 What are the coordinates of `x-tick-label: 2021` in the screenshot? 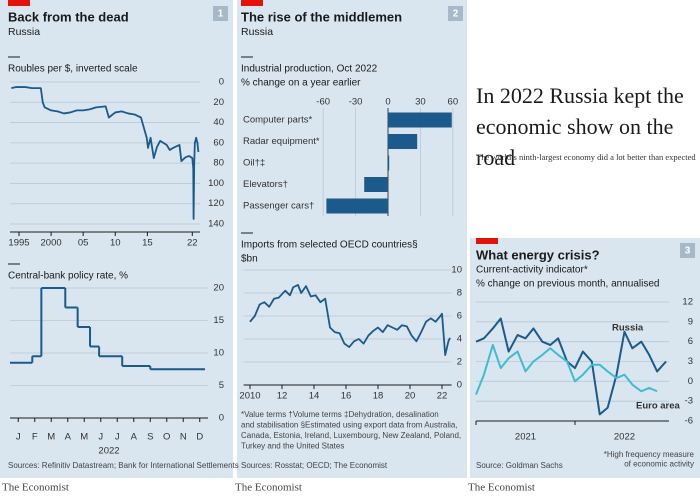 It's located at (525, 437).